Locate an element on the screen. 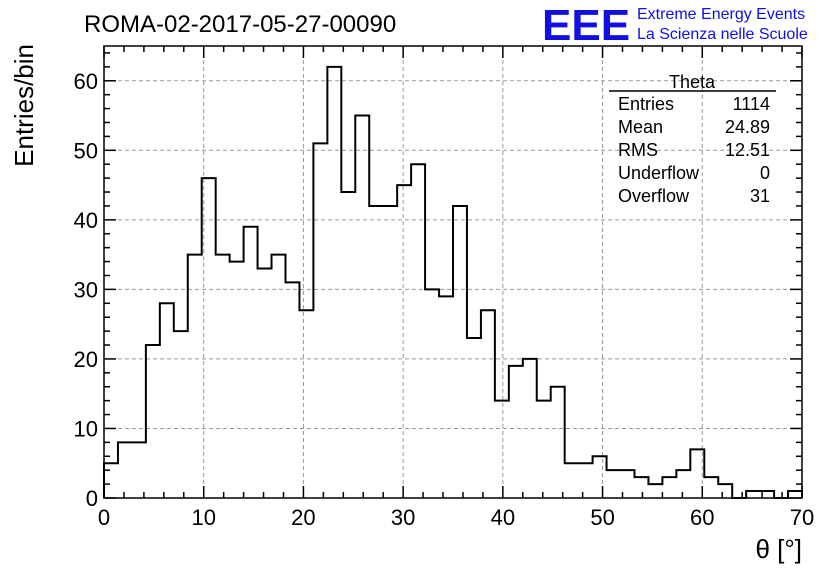 The image size is (836, 572). y-tick-label: 20 is located at coordinates (86, 359).